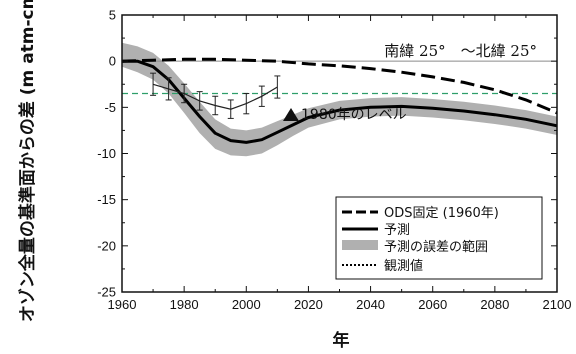 This screenshot has height=354, width=576. I want to click on annotation-1980-level: 1980年のレベル, so click(345, 115).